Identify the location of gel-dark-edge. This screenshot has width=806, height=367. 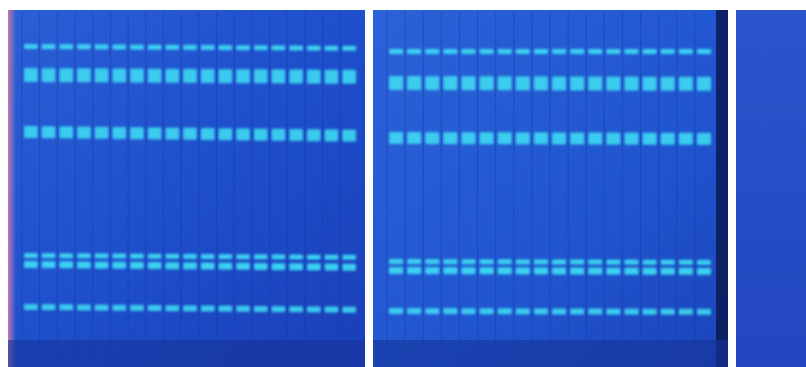
(722, 188).